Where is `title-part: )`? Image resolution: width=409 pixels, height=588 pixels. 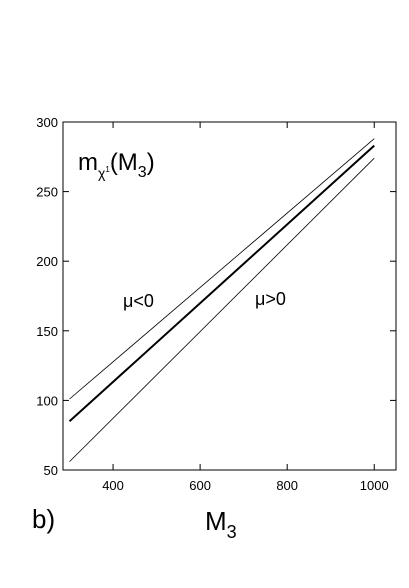
title-part: ) is located at coordinates (151, 162).